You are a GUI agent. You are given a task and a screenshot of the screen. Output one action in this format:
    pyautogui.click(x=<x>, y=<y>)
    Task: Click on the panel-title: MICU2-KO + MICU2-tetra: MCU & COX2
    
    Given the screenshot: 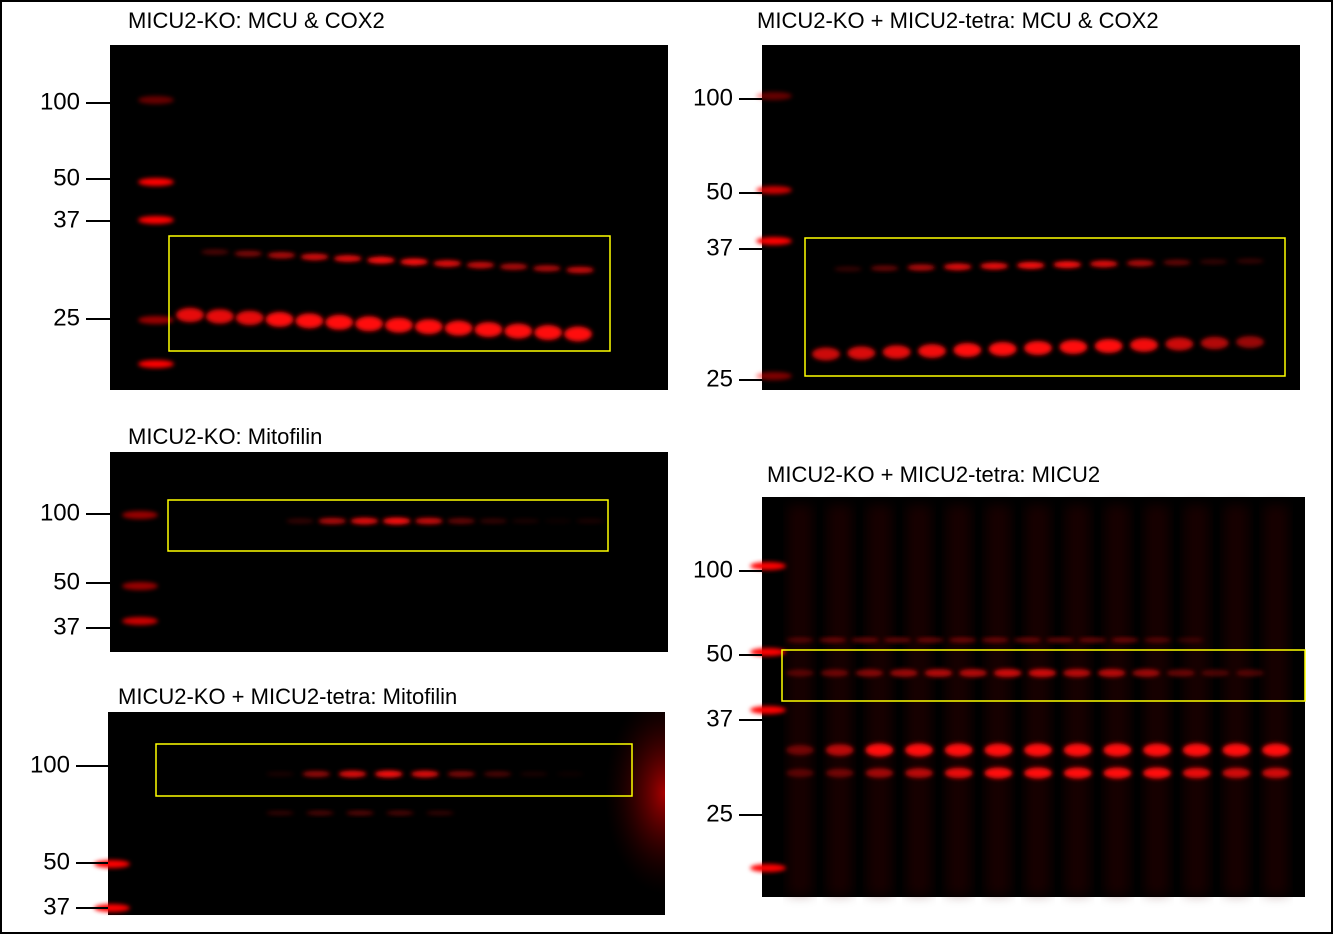 What is the action you would take?
    pyautogui.click(x=958, y=20)
    